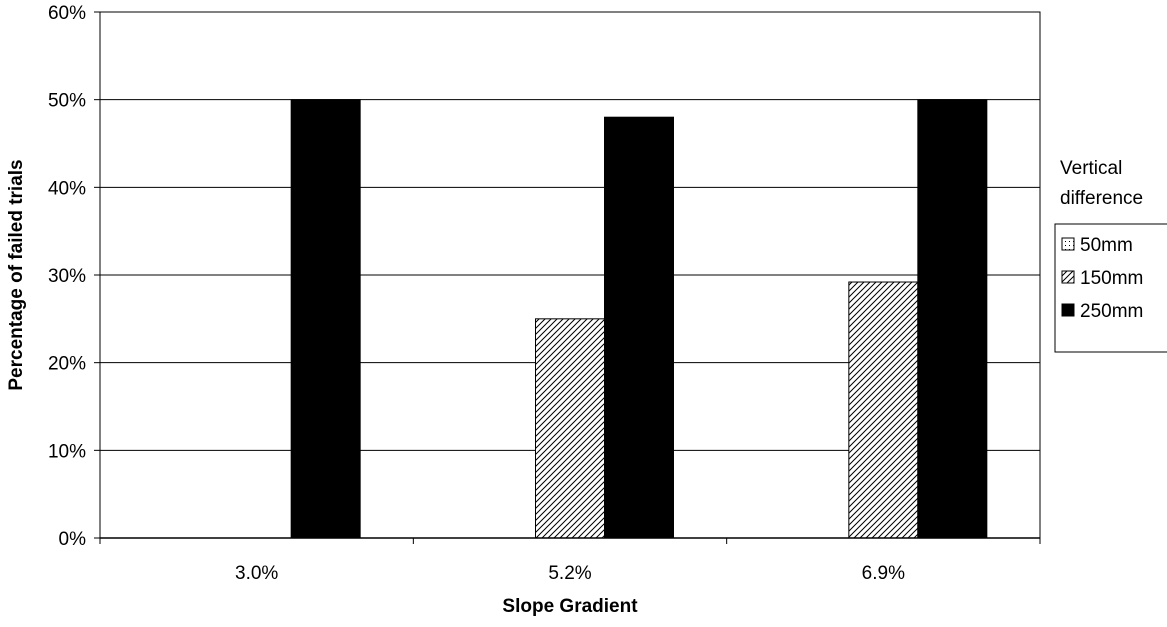  Describe the element at coordinates (883, 573) in the screenshot. I see `x-tick-label: 6.9%` at that location.